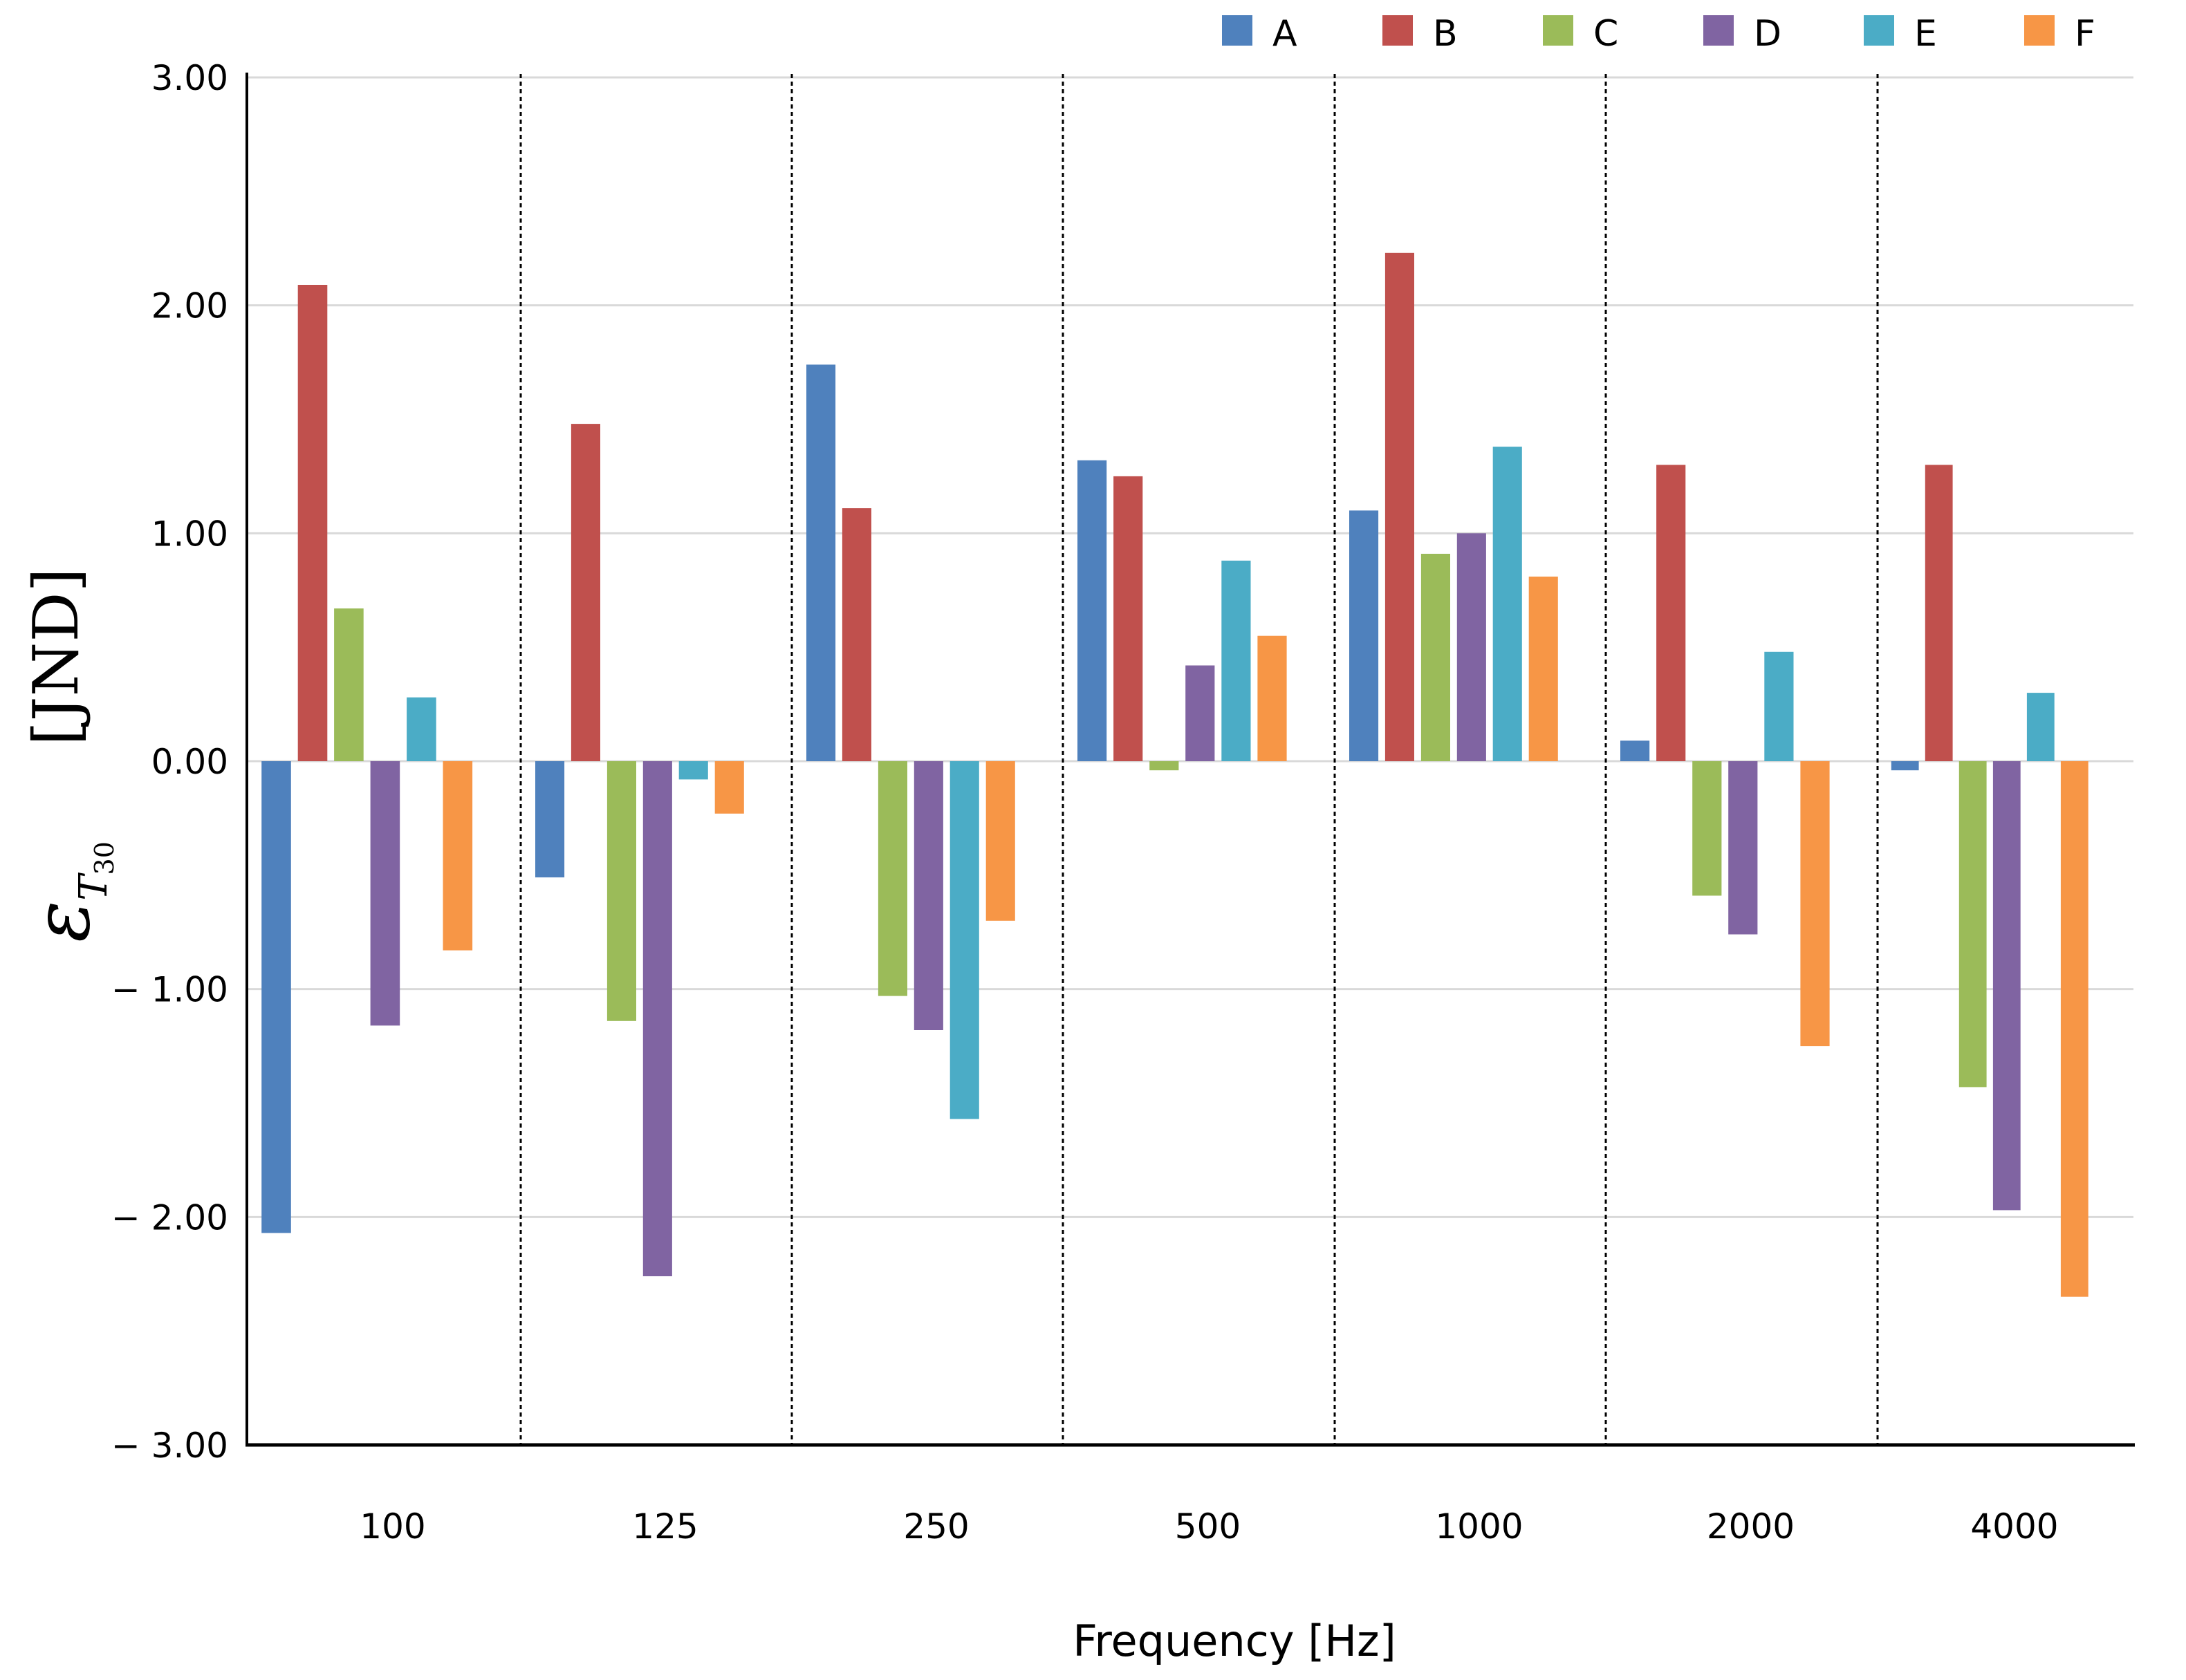 Image resolution: width=2186 pixels, height=1680 pixels. I want to click on y-axis-title-symbol: ε, so click(62, 921).